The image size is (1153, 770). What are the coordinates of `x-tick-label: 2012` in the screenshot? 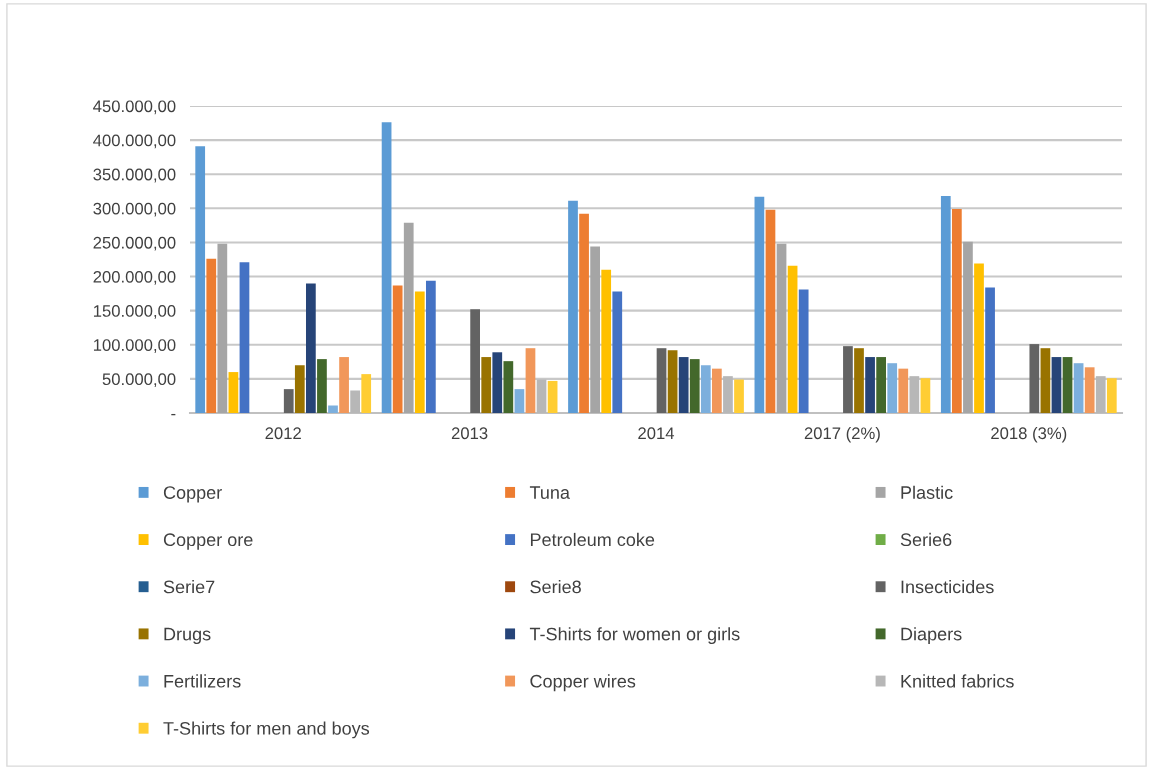 It's located at (283, 433).